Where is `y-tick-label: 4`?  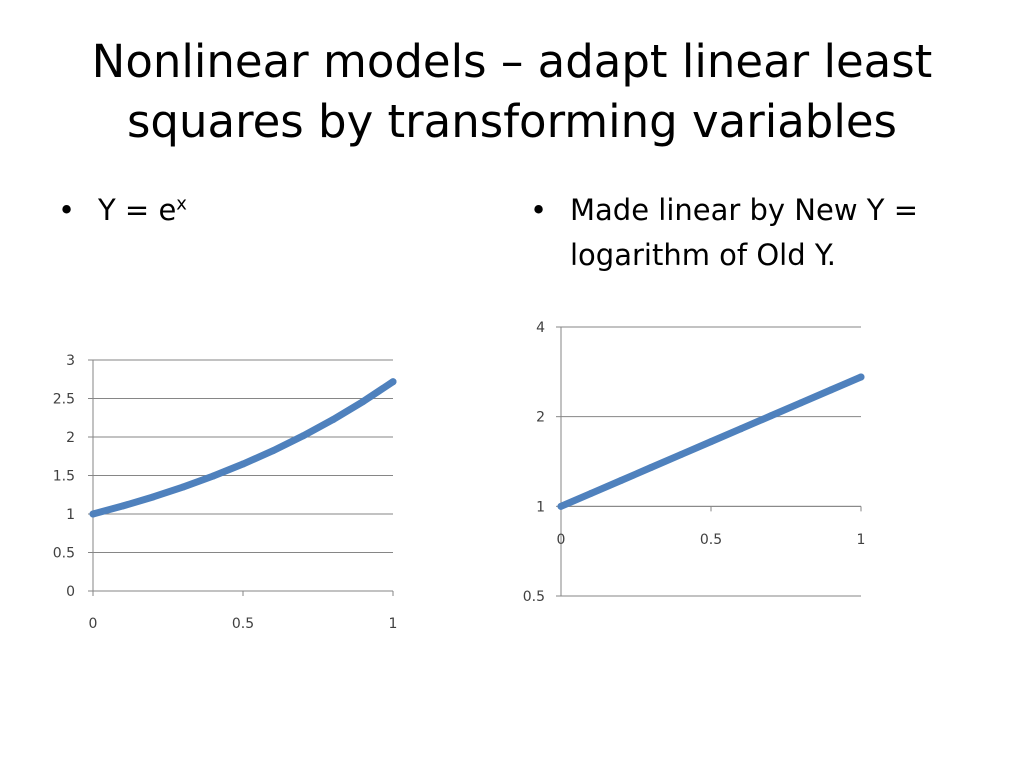
y-tick-label: 4 is located at coordinates (540, 328).